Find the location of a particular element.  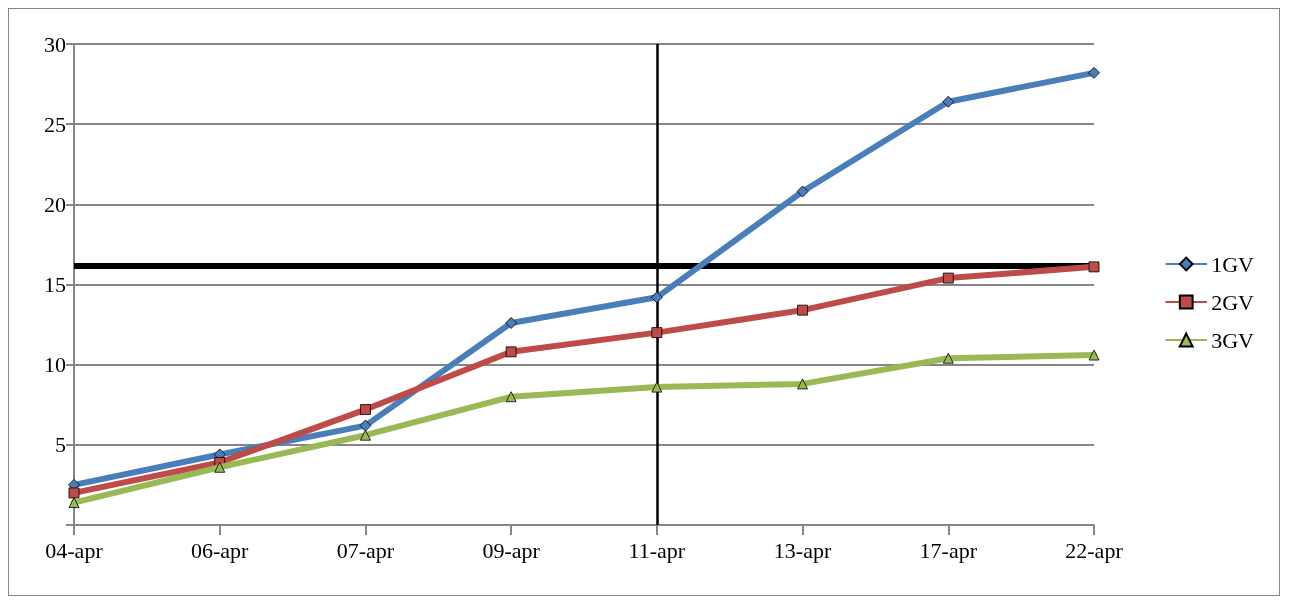

y-tick-label: 30 is located at coordinates (55, 44).